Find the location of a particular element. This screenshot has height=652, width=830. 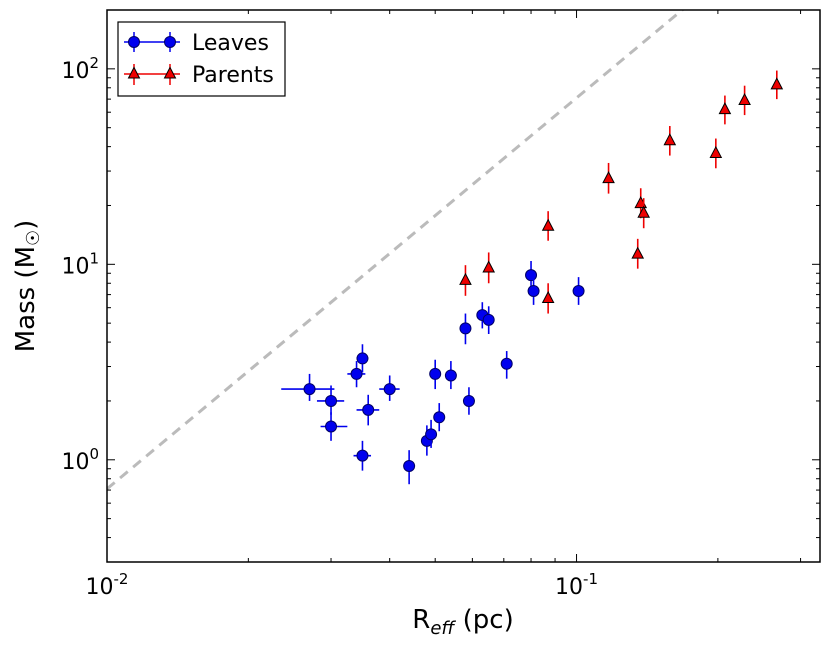

x-tick-label: 10⁻² is located at coordinates (107, 585).